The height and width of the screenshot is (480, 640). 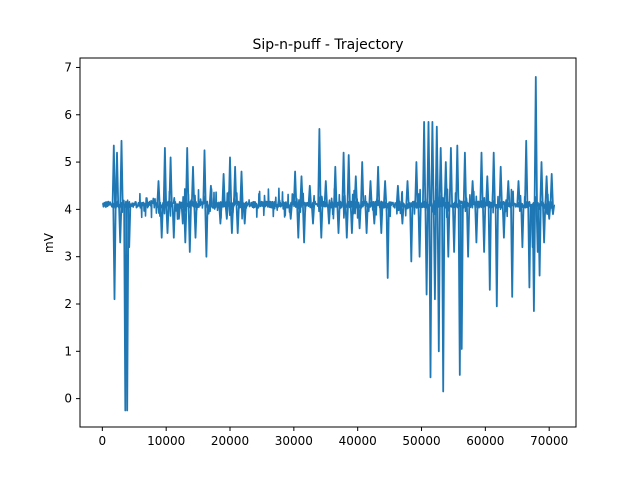 I want to click on x-axis: 0 10000 20000 30000 40000 50000 60000 70000, so click(x=333, y=437).